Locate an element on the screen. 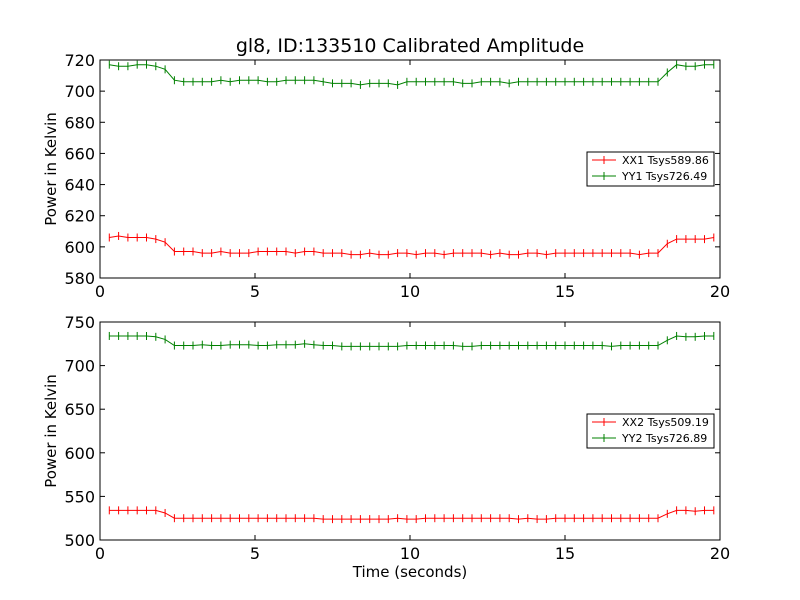  legend-label-yy2: YY2 Tsys726.89 is located at coordinates (664, 438).